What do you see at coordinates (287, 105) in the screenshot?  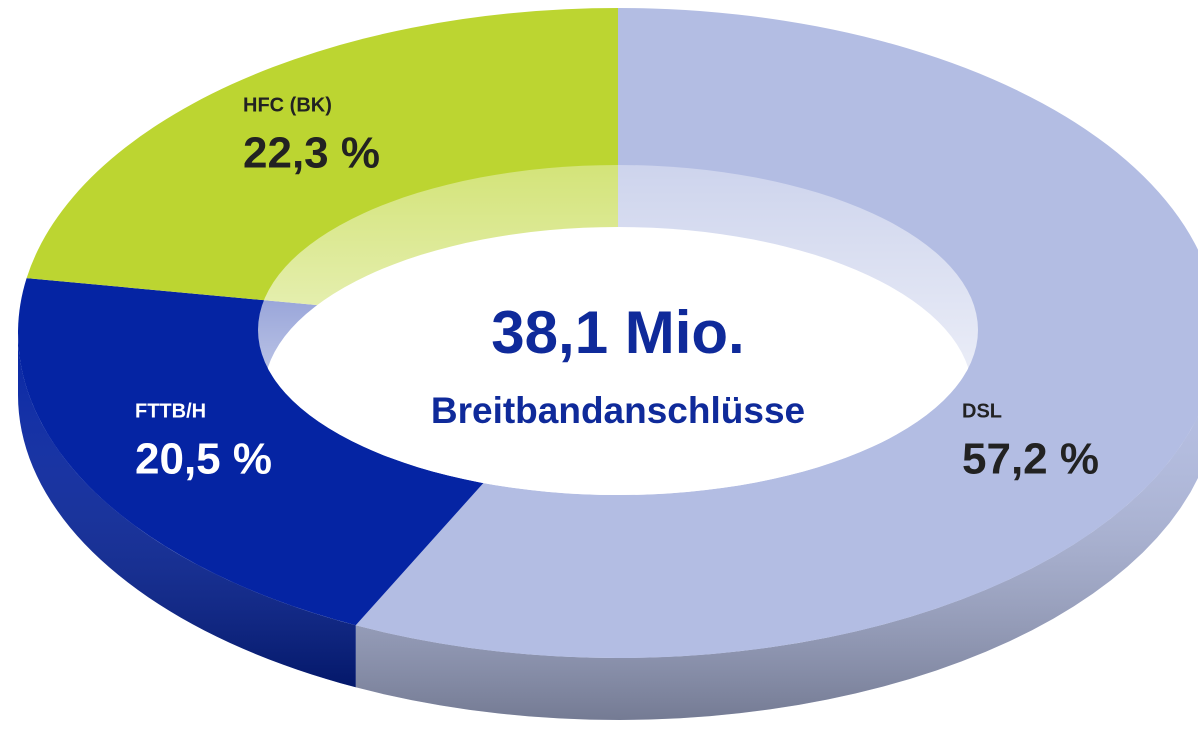 I see `slice-name: HFC (BK)` at bounding box center [287, 105].